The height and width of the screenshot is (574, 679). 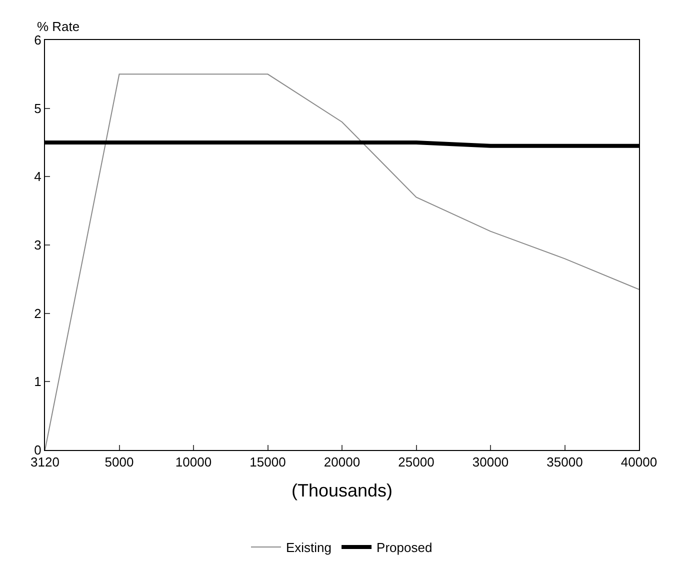 What do you see at coordinates (416, 462) in the screenshot?
I see `x-tick-label: 25000` at bounding box center [416, 462].